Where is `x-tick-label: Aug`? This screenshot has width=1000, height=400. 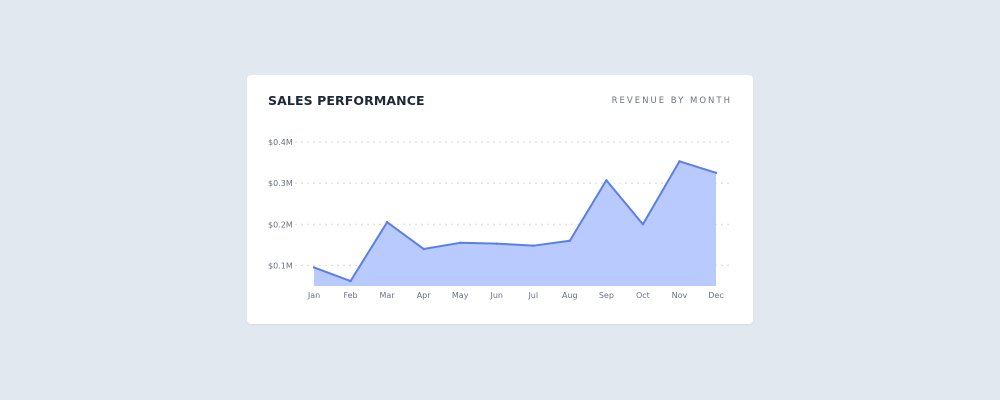 x-tick-label: Aug is located at coordinates (570, 295).